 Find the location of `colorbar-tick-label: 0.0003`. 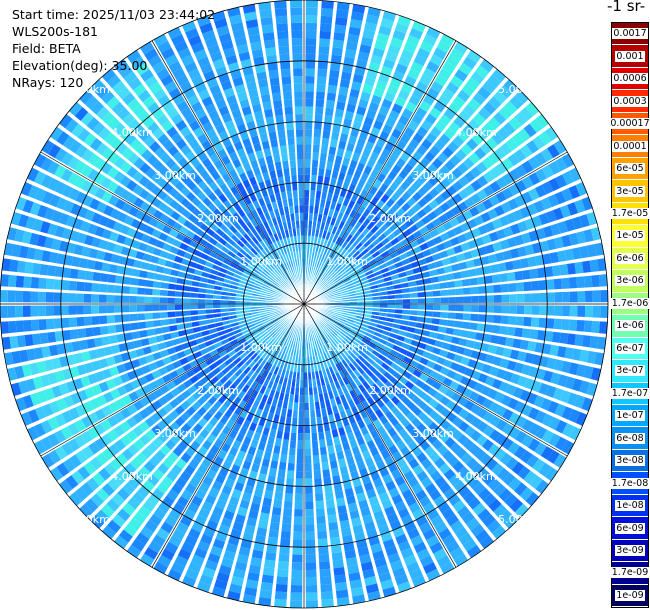

colorbar-tick-label: 0.0003 is located at coordinates (630, 101).